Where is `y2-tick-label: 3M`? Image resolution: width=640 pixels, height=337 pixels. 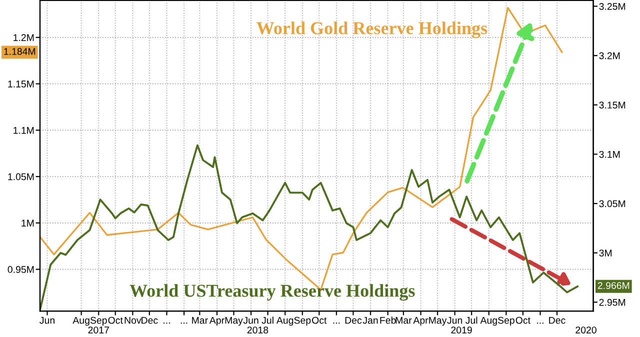
y2-tick-label: 3M is located at coordinates (605, 253).